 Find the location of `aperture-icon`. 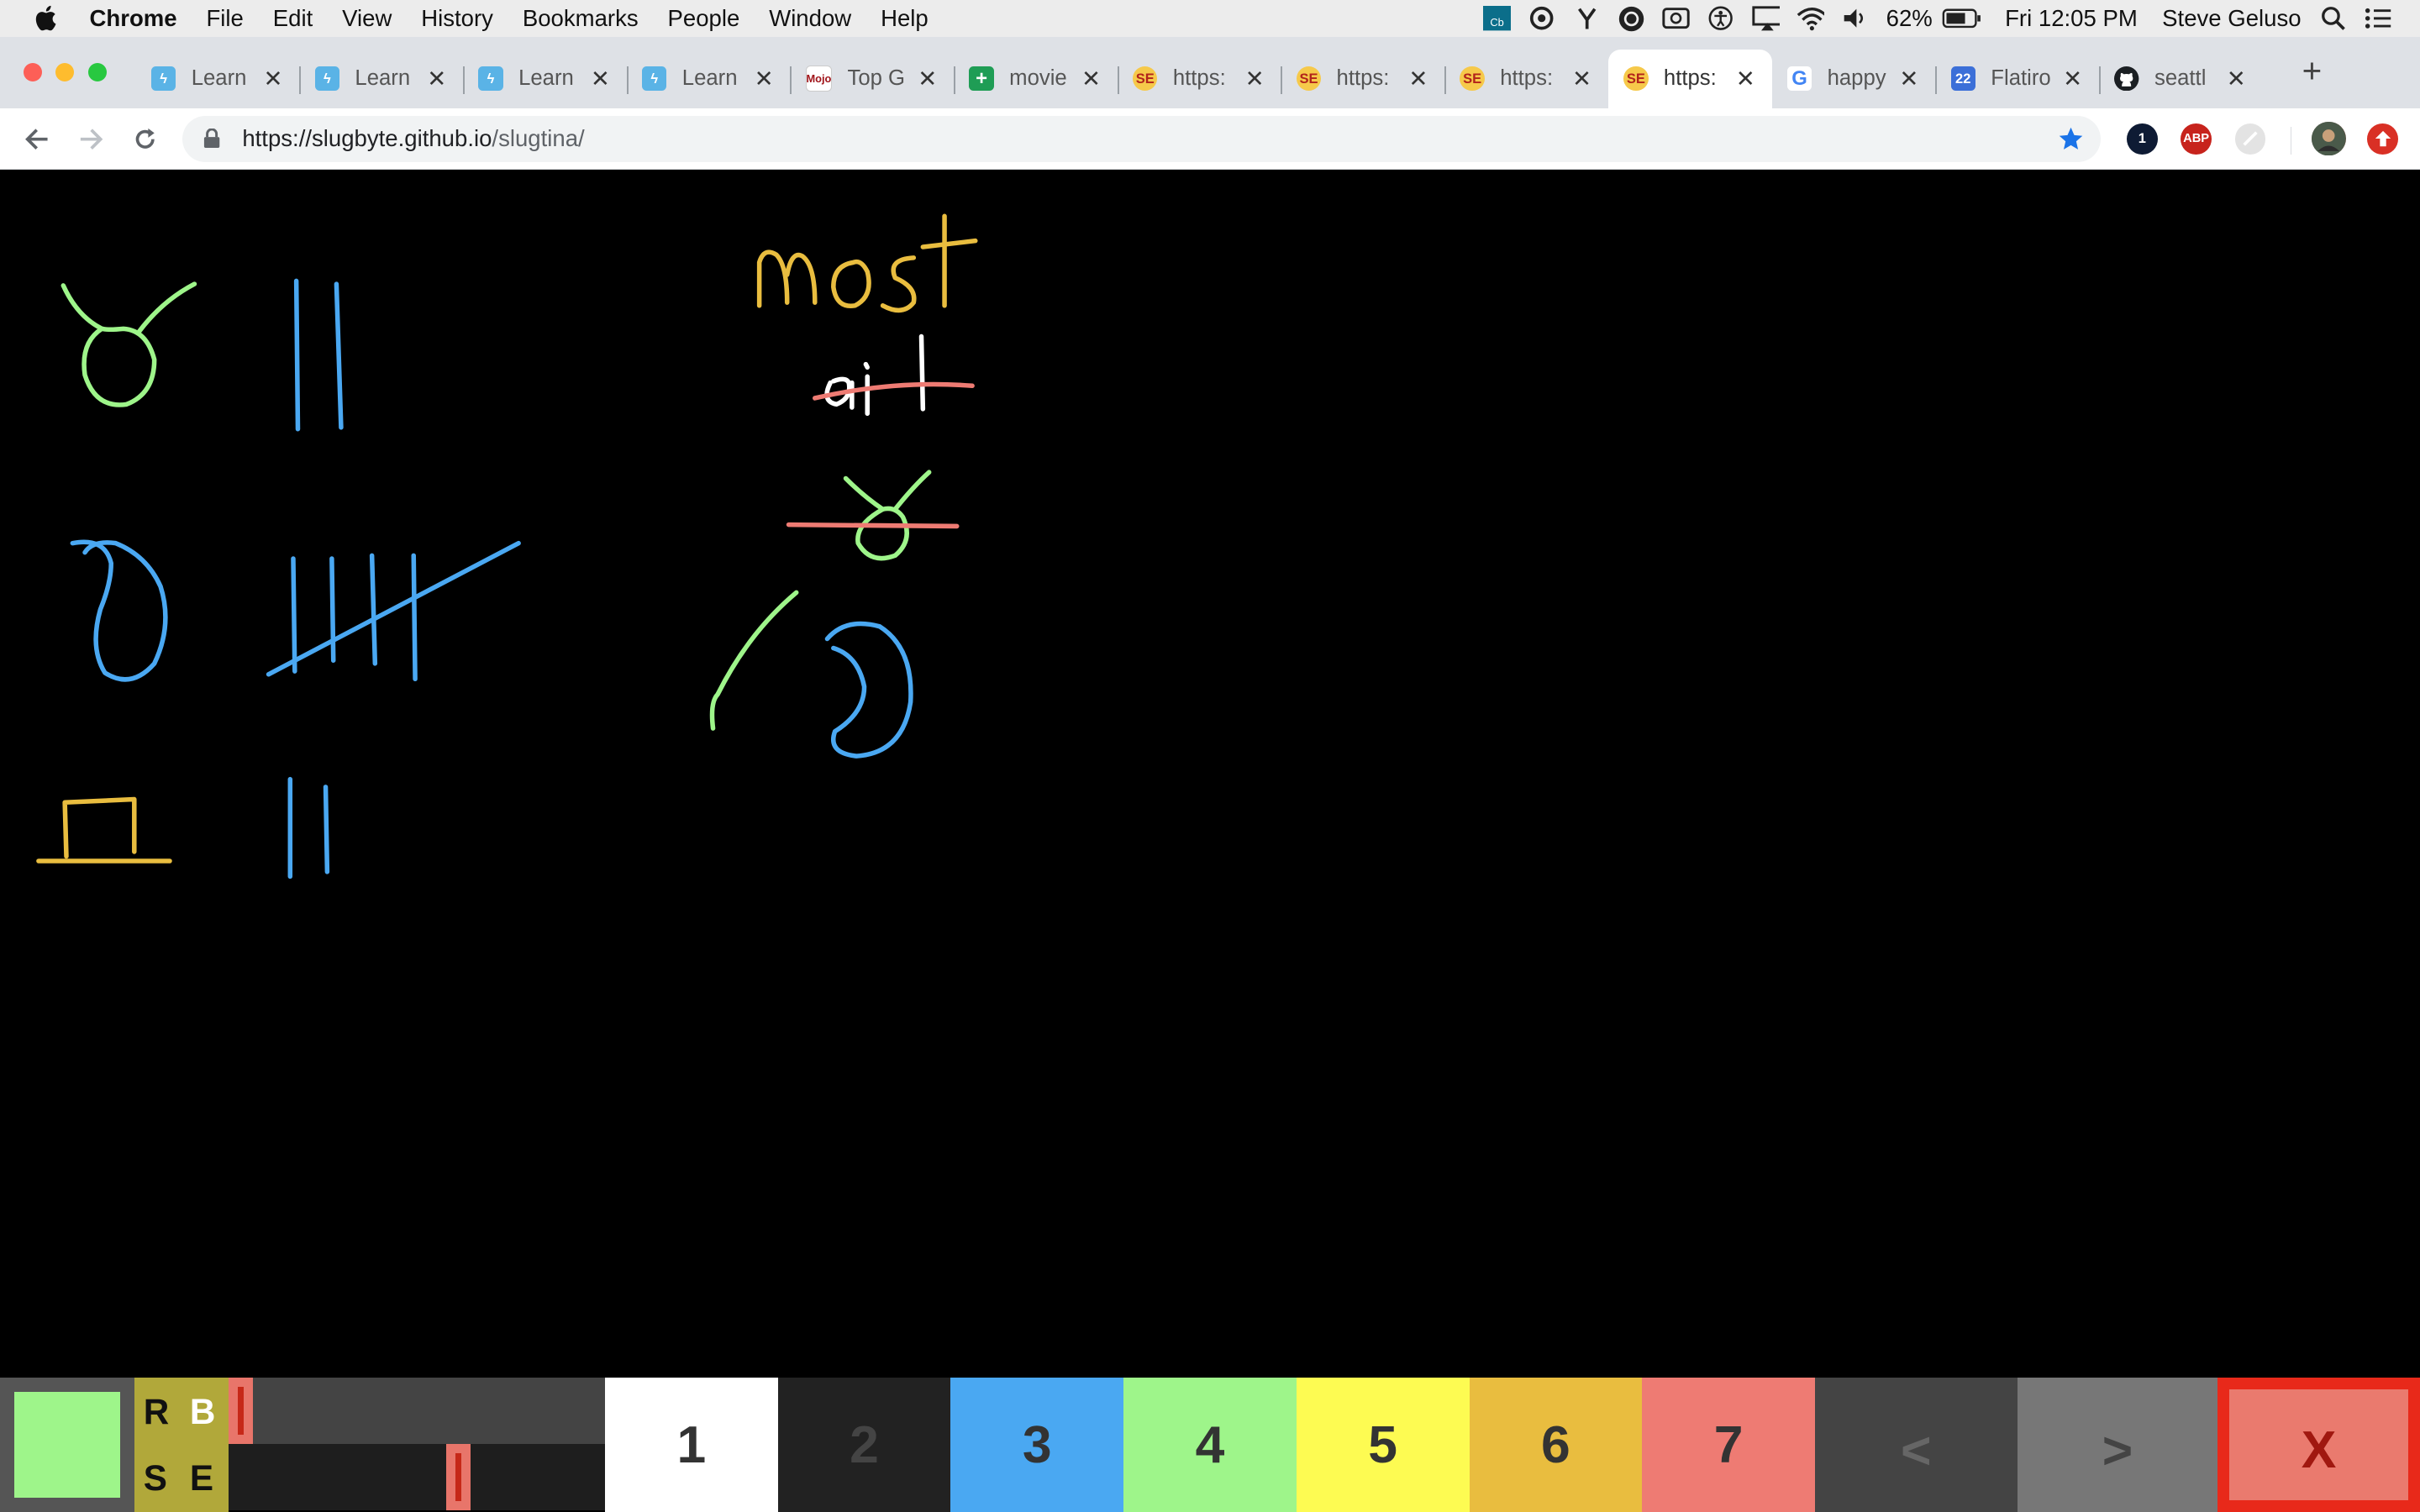

aperture-icon is located at coordinates (1542, 18).